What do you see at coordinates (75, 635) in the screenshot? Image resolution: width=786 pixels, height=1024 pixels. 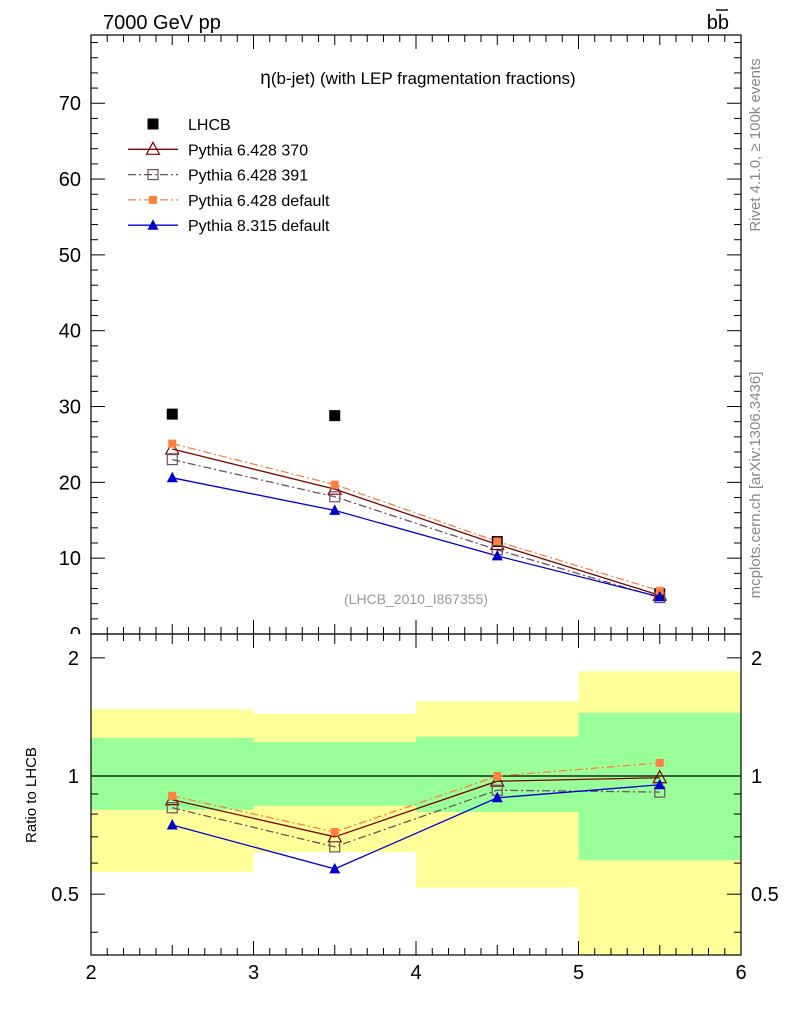 I see `main-y-tick-label: 0` at bounding box center [75, 635].